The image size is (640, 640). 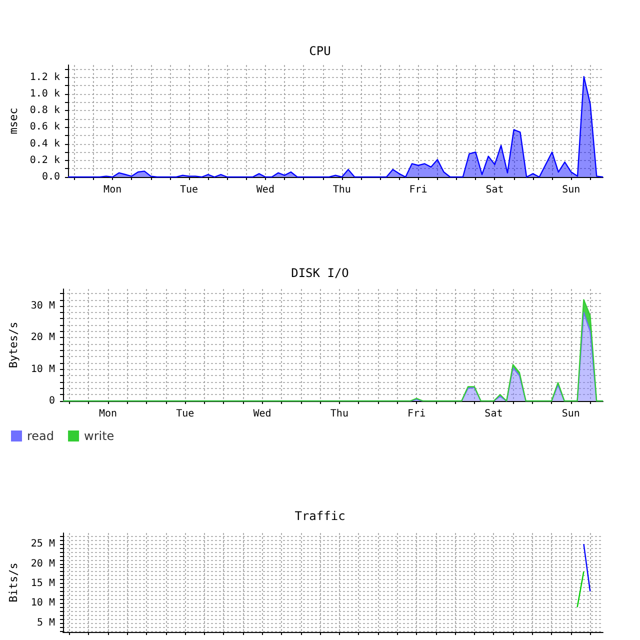 What do you see at coordinates (99, 436) in the screenshot?
I see `legend-label: write` at bounding box center [99, 436].